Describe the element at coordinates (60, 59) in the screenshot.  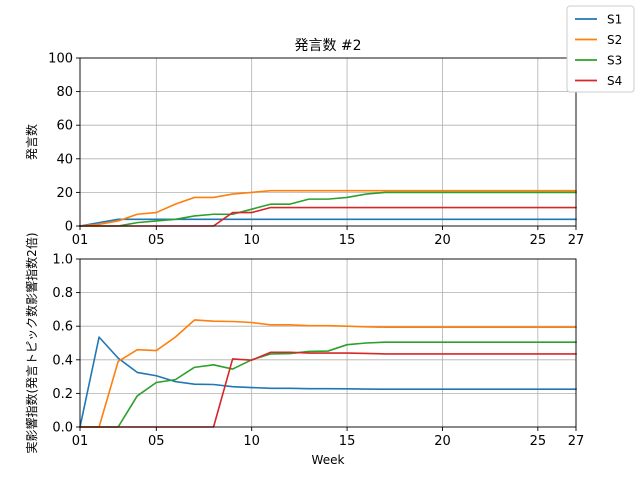
I see `top-ytick-label-5: 100` at that location.